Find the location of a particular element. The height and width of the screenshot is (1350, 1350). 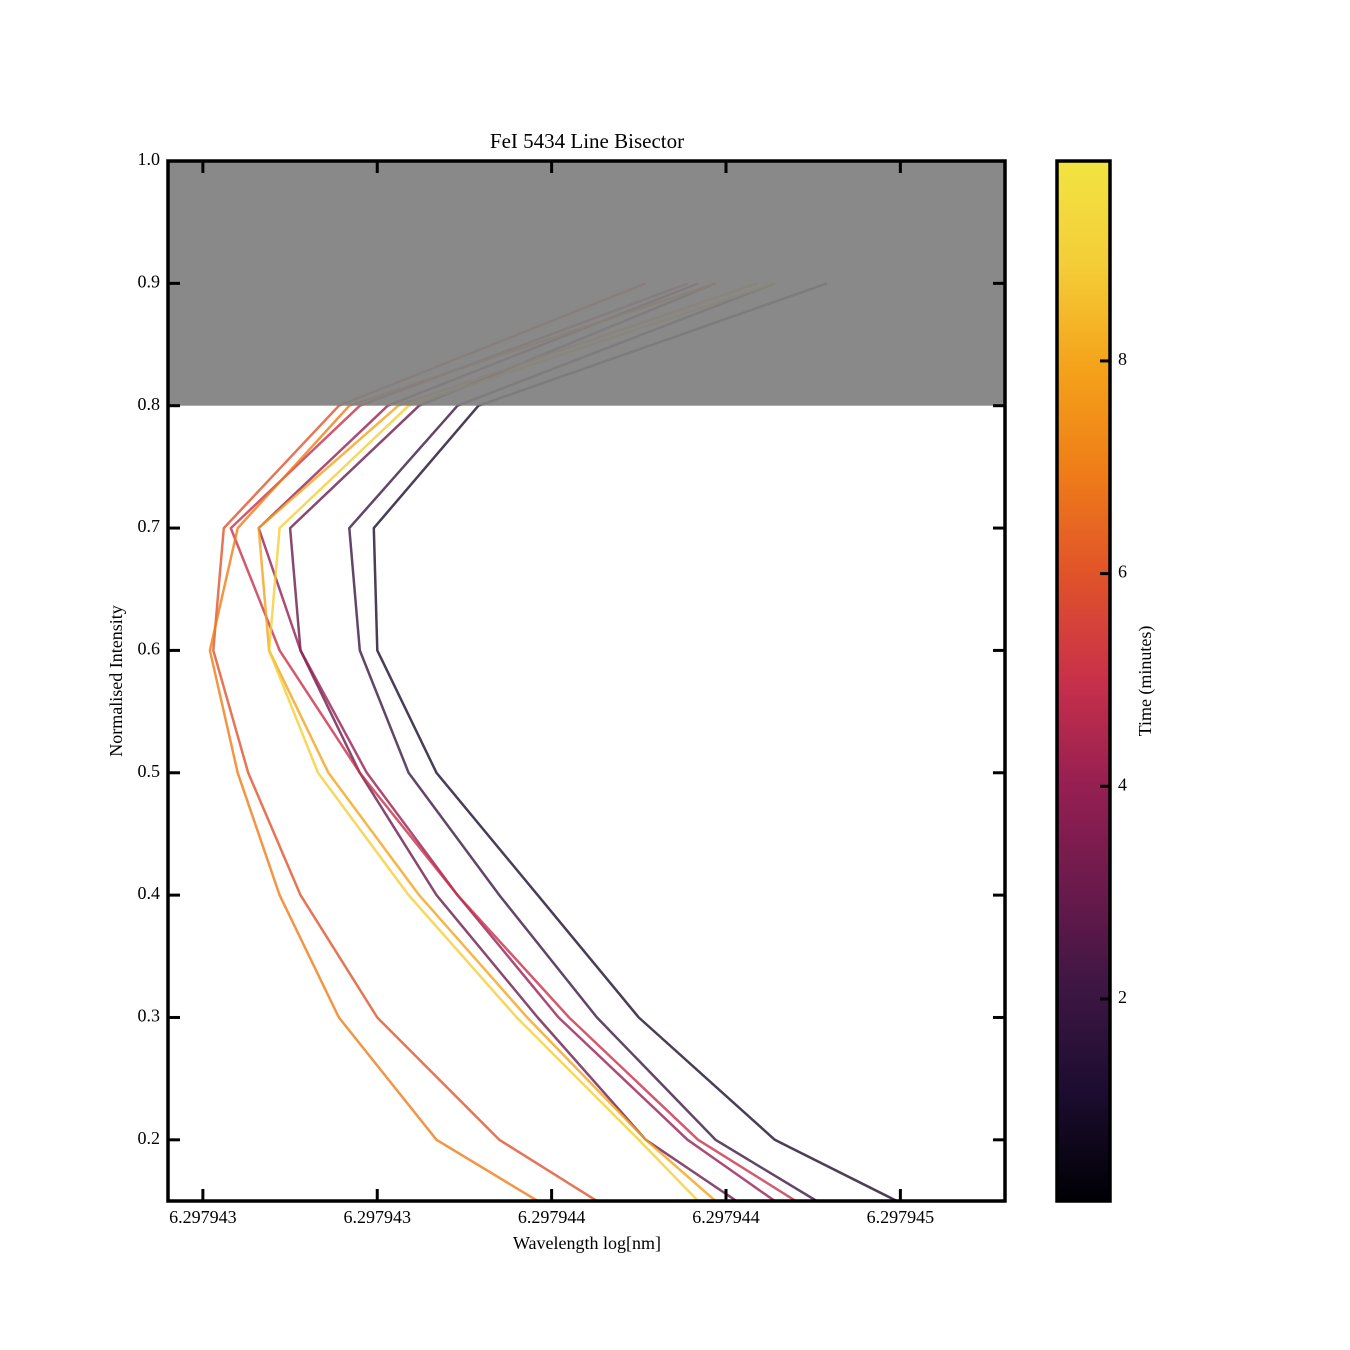

colorbar-tick-label: 2 is located at coordinates (1122, 997).